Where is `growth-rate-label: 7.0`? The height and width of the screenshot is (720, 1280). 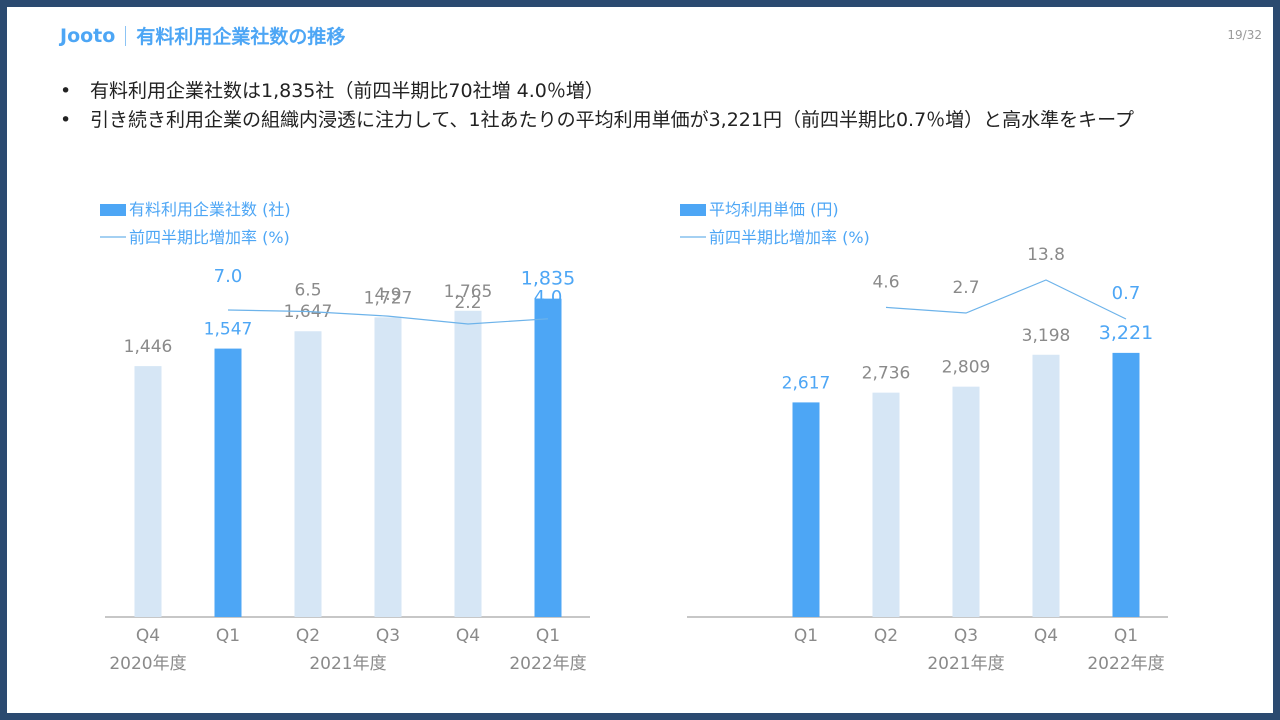 growth-rate-label: 7.0 is located at coordinates (228, 276).